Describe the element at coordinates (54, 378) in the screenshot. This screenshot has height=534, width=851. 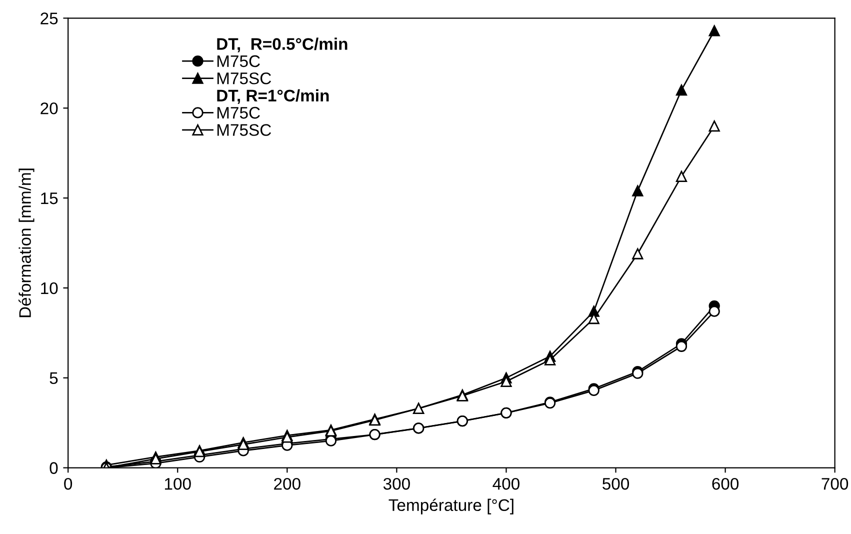
I see `y-tick-label: 5` at that location.